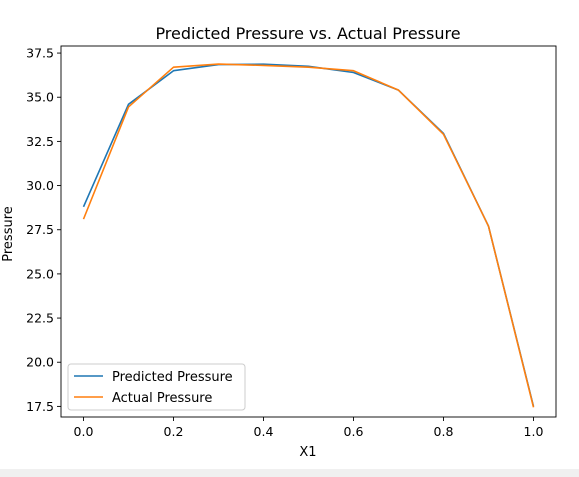  I want to click on x-tick-label: 0.8, so click(444, 431).